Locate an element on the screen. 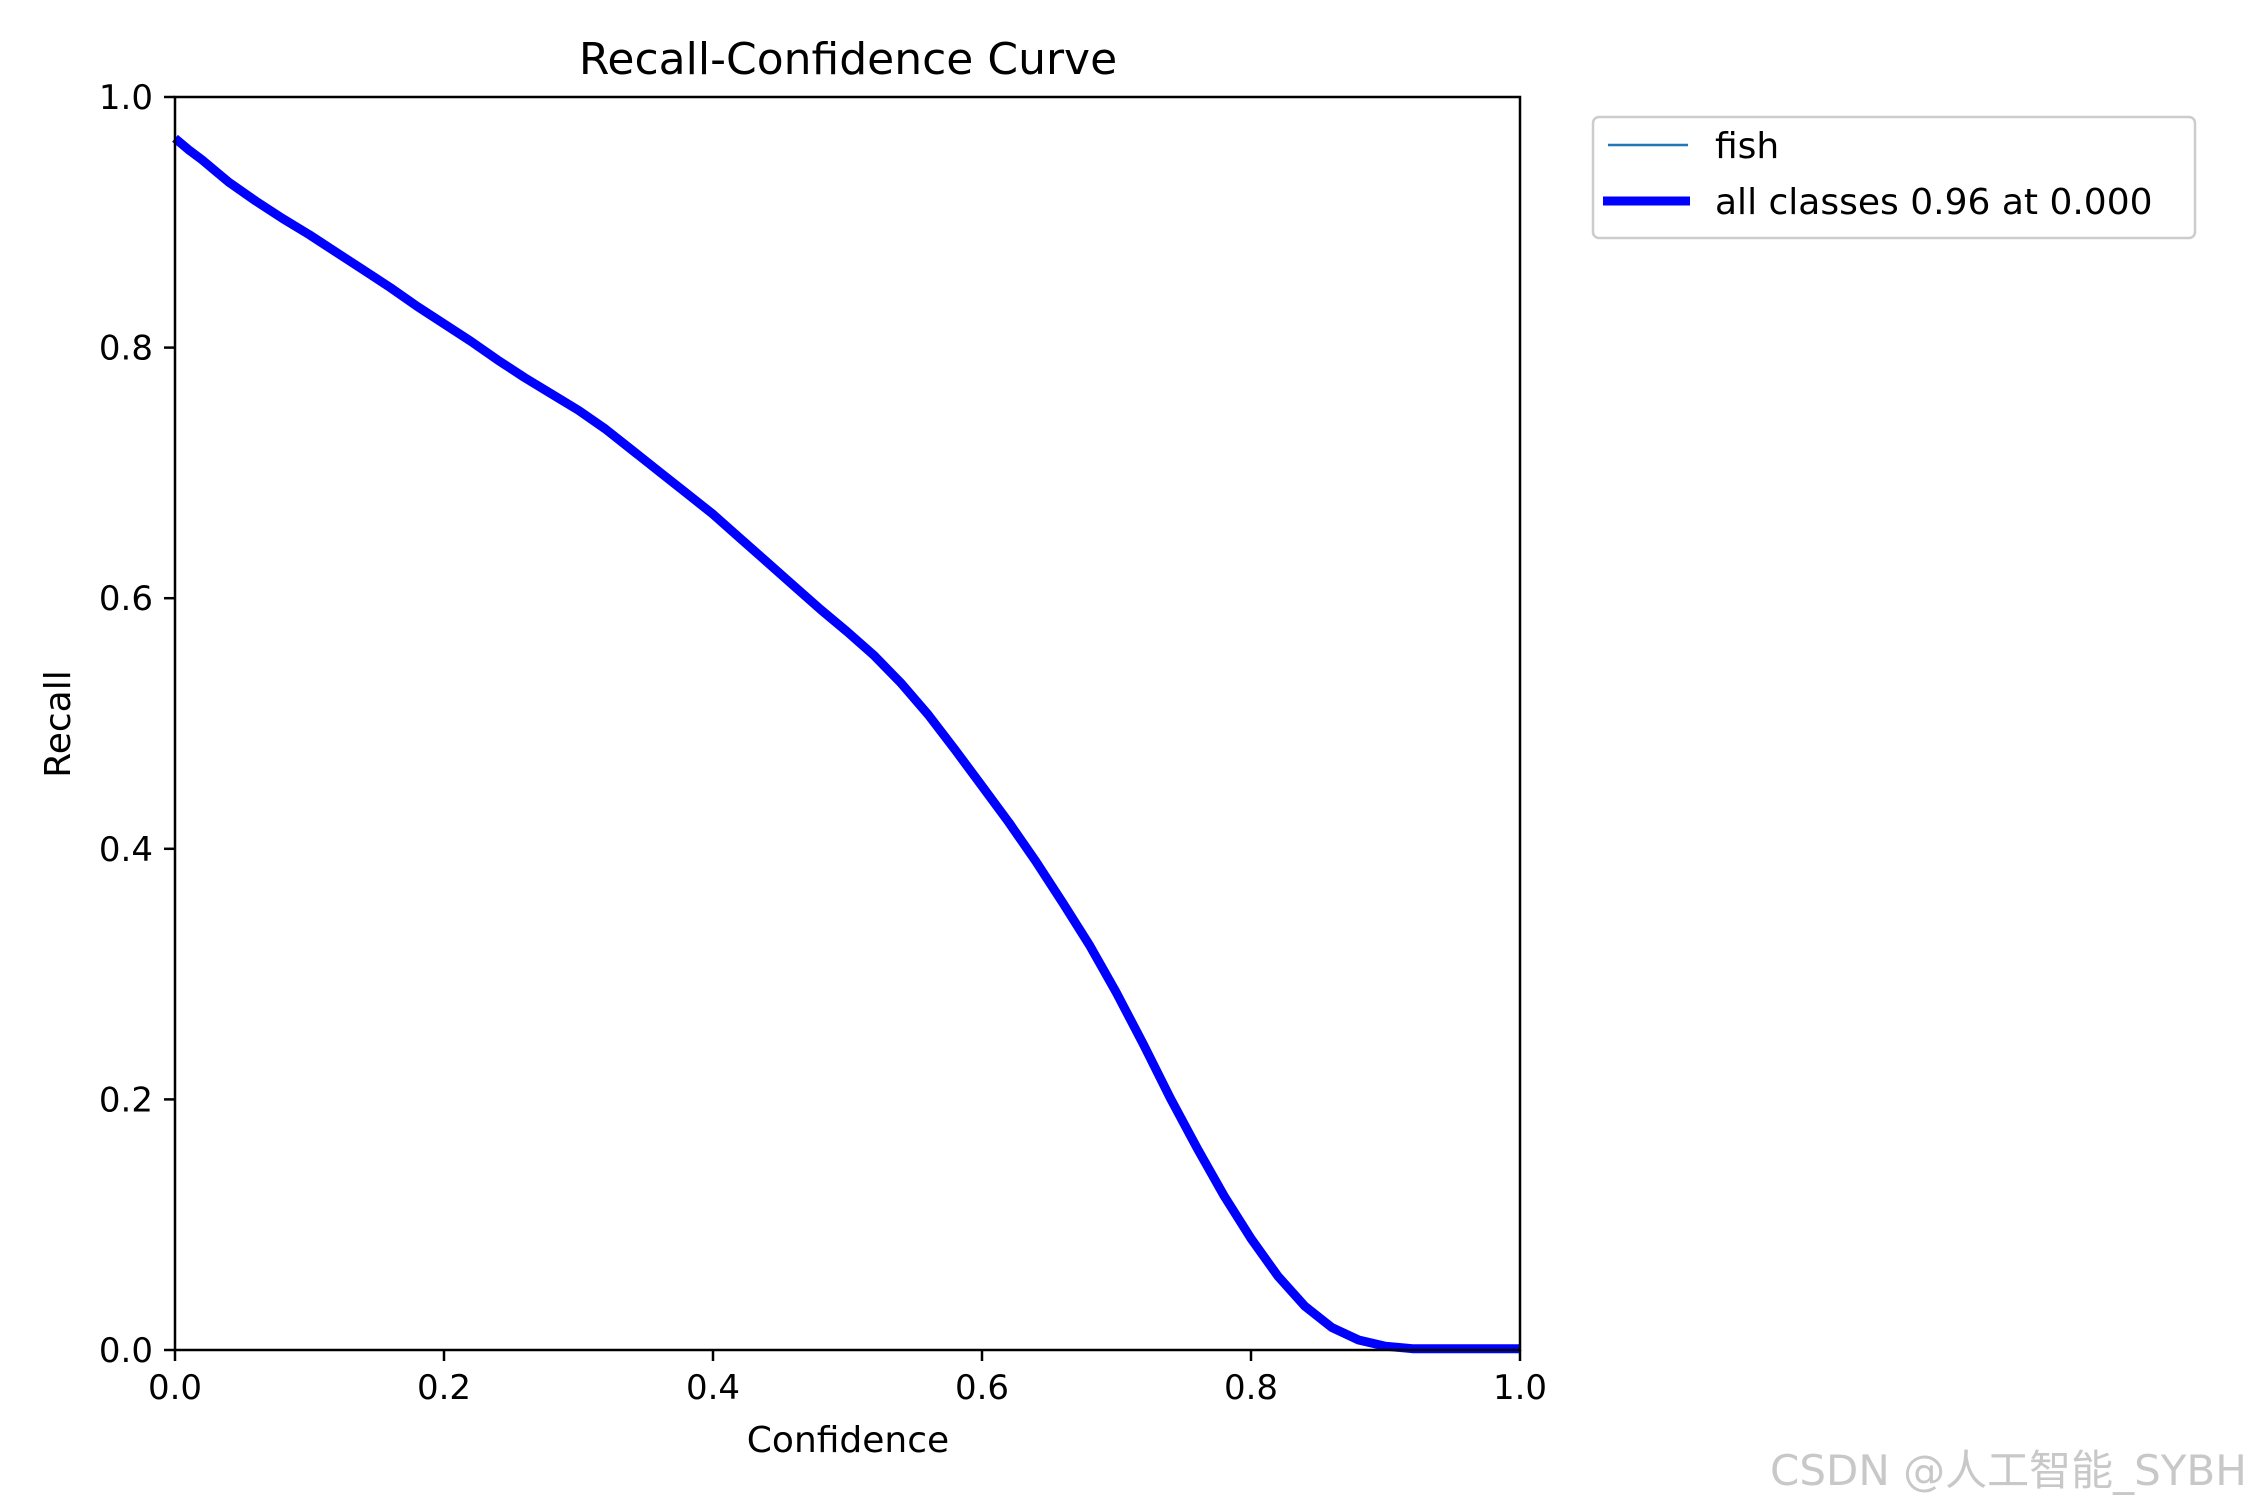 The width and height of the screenshot is (2250, 1500). watermark: CSDN @人工智能_SYBH is located at coordinates (2008, 1470).